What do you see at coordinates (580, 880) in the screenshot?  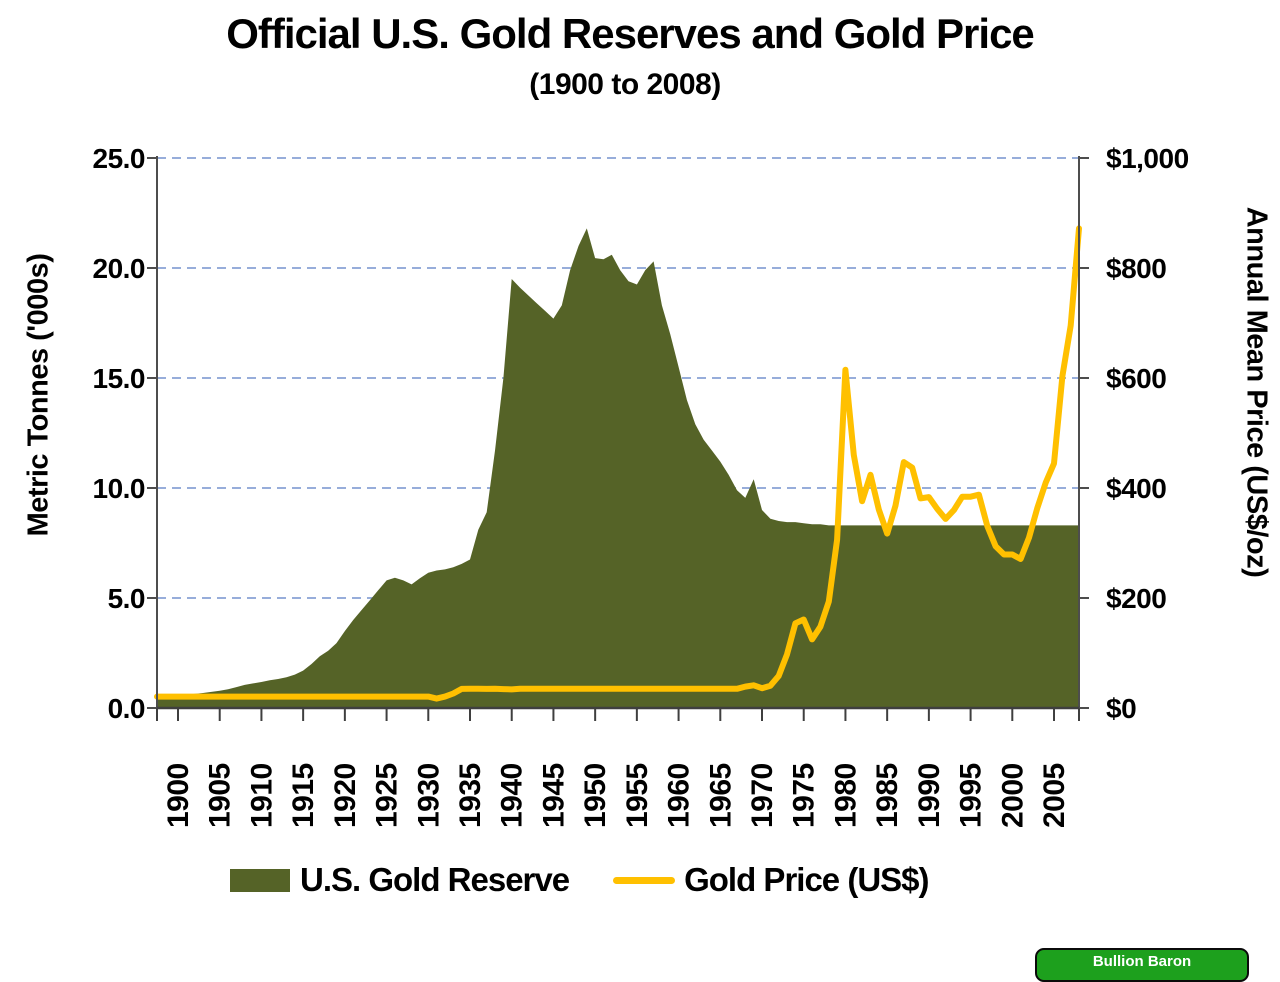 I see `chart-legend: U.S. Gold Reserve Gold Price (US$)` at bounding box center [580, 880].